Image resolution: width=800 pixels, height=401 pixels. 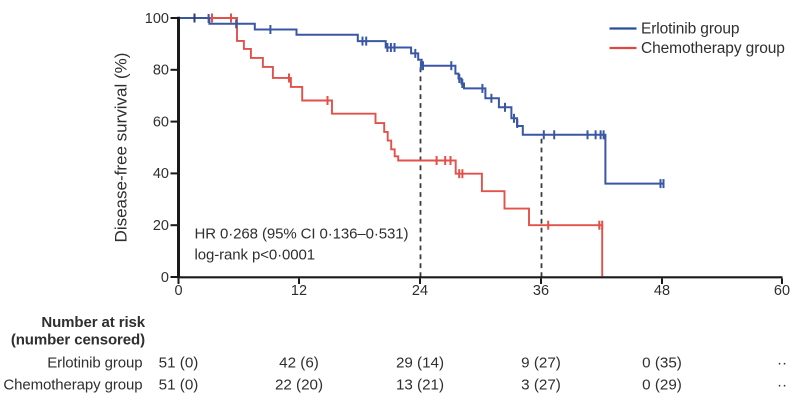 What do you see at coordinates (121, 148) in the screenshot?
I see `svg-text: Disease-free survival (%)` at bounding box center [121, 148].